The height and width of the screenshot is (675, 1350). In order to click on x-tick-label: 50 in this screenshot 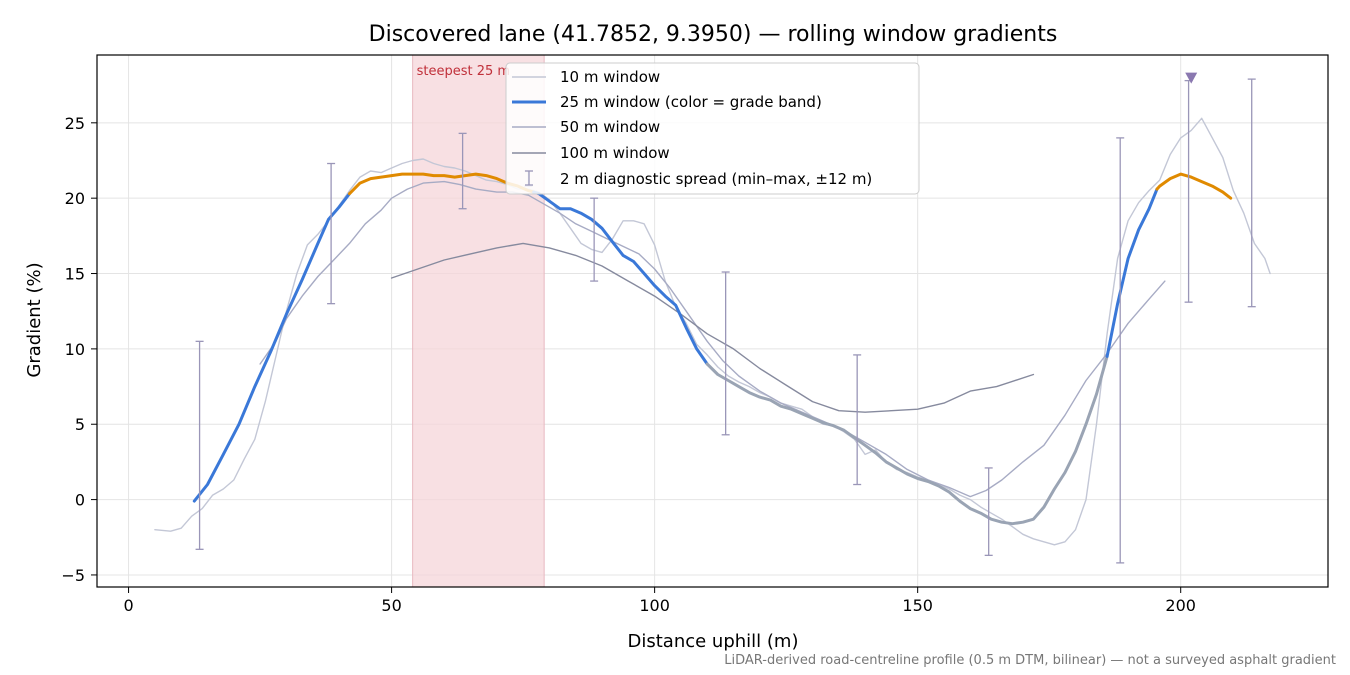, I will do `click(391, 605)`.